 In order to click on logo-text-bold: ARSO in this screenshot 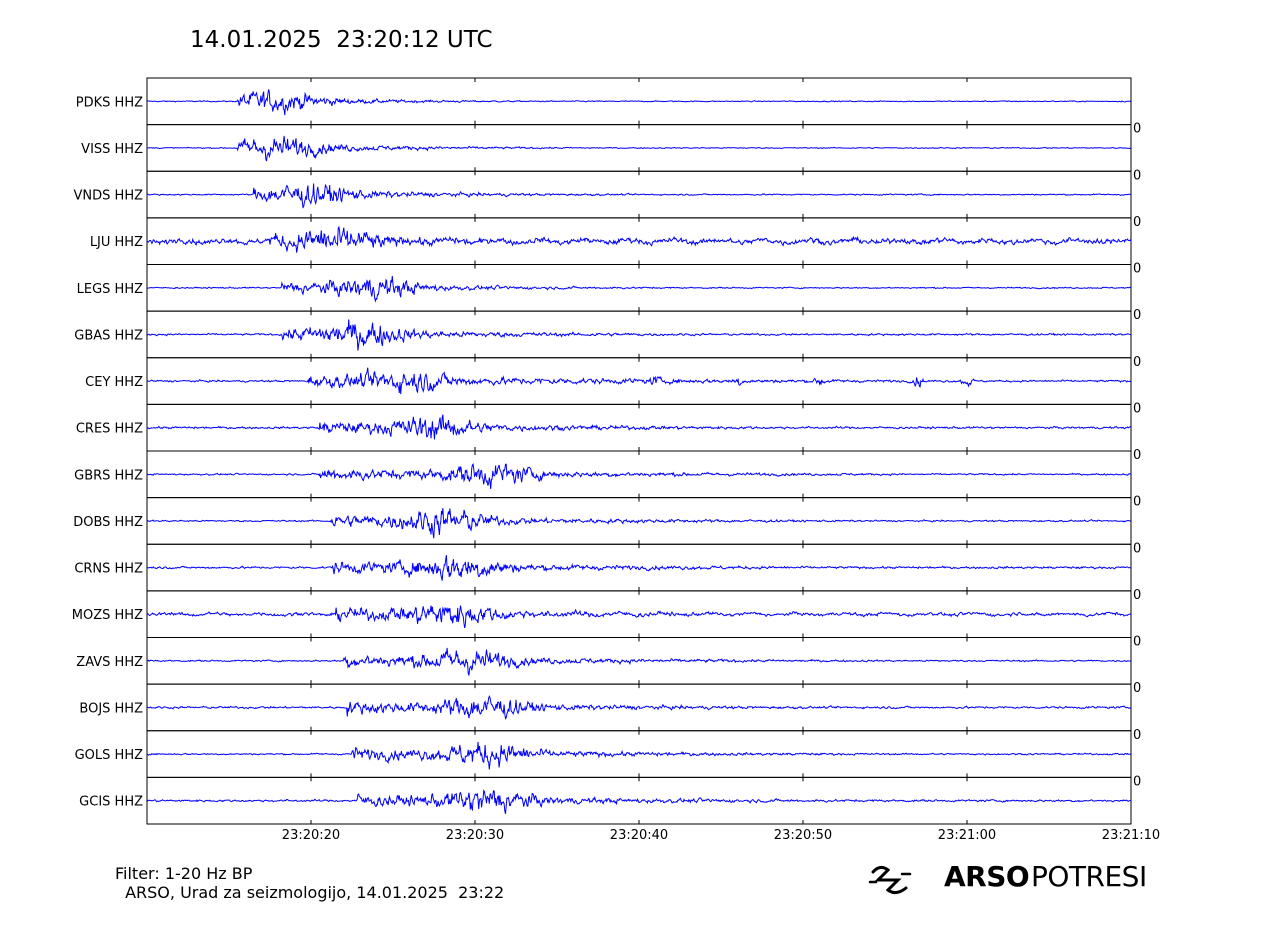, I will do `click(987, 876)`.